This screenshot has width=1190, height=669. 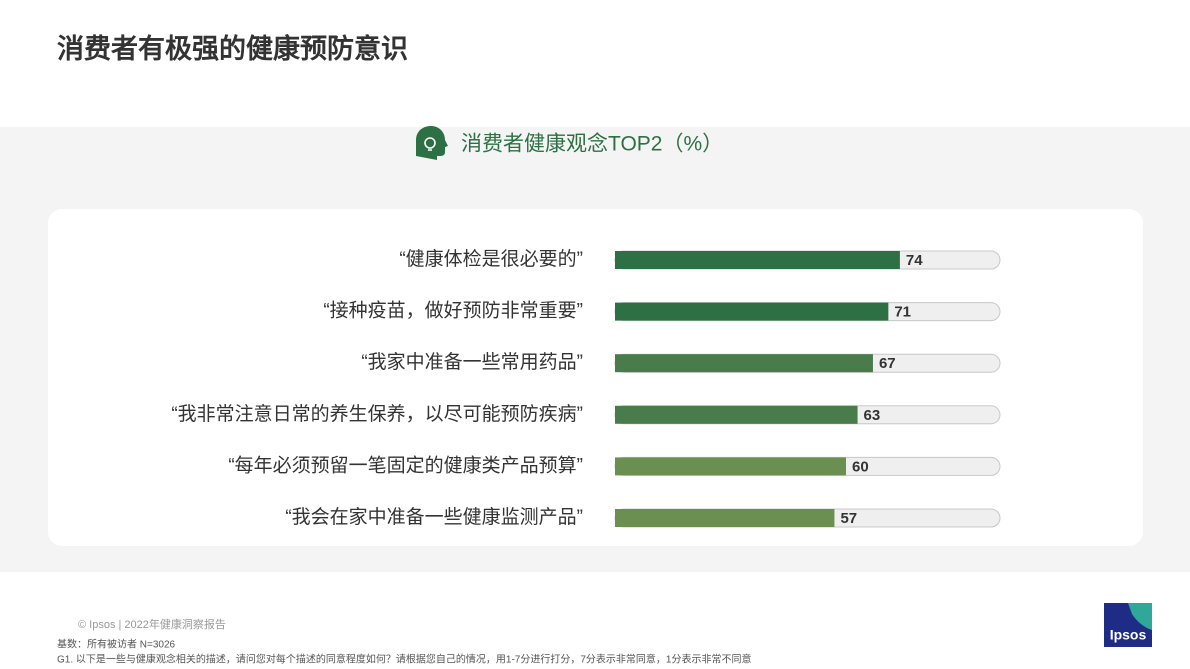 I want to click on category-label: “健康体检是很必要的”, so click(x=491, y=259).